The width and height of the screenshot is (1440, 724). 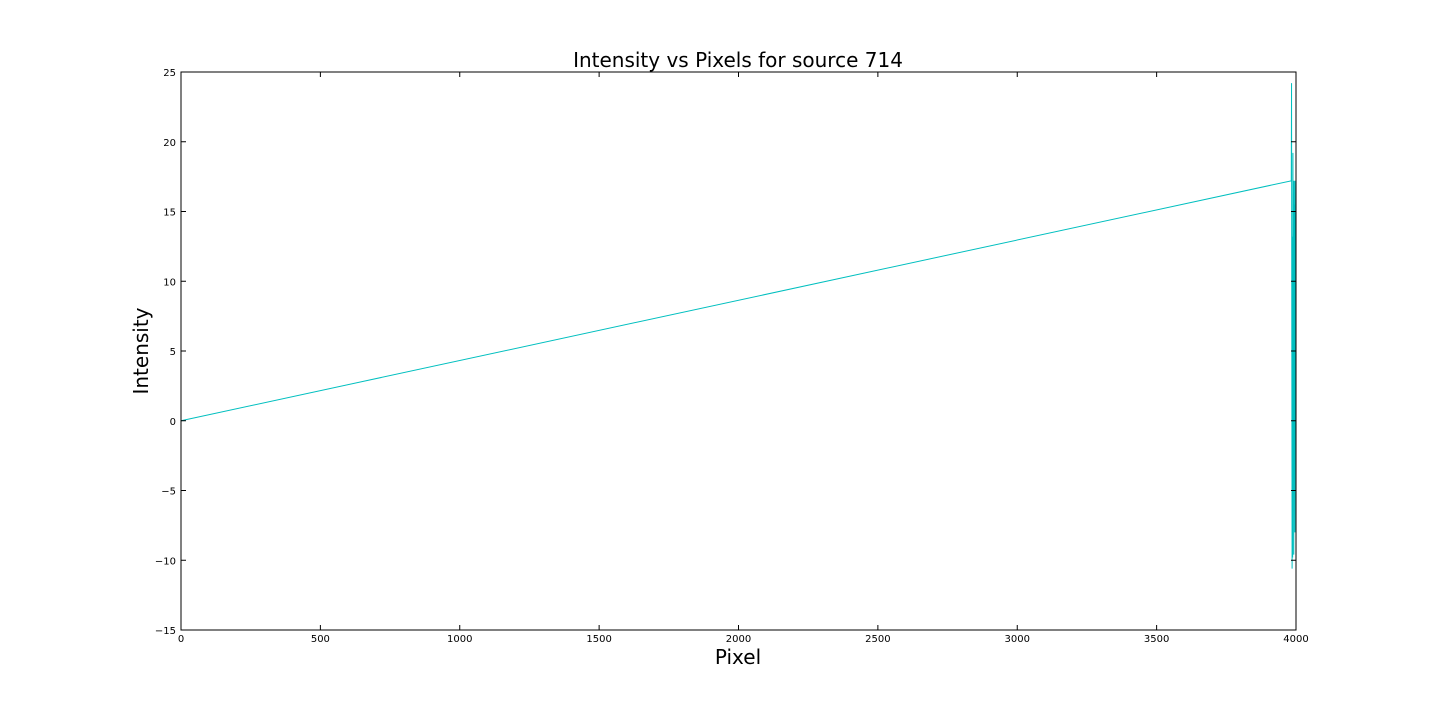 What do you see at coordinates (168, 492) in the screenshot?
I see `y-tick-label: −5` at bounding box center [168, 492].